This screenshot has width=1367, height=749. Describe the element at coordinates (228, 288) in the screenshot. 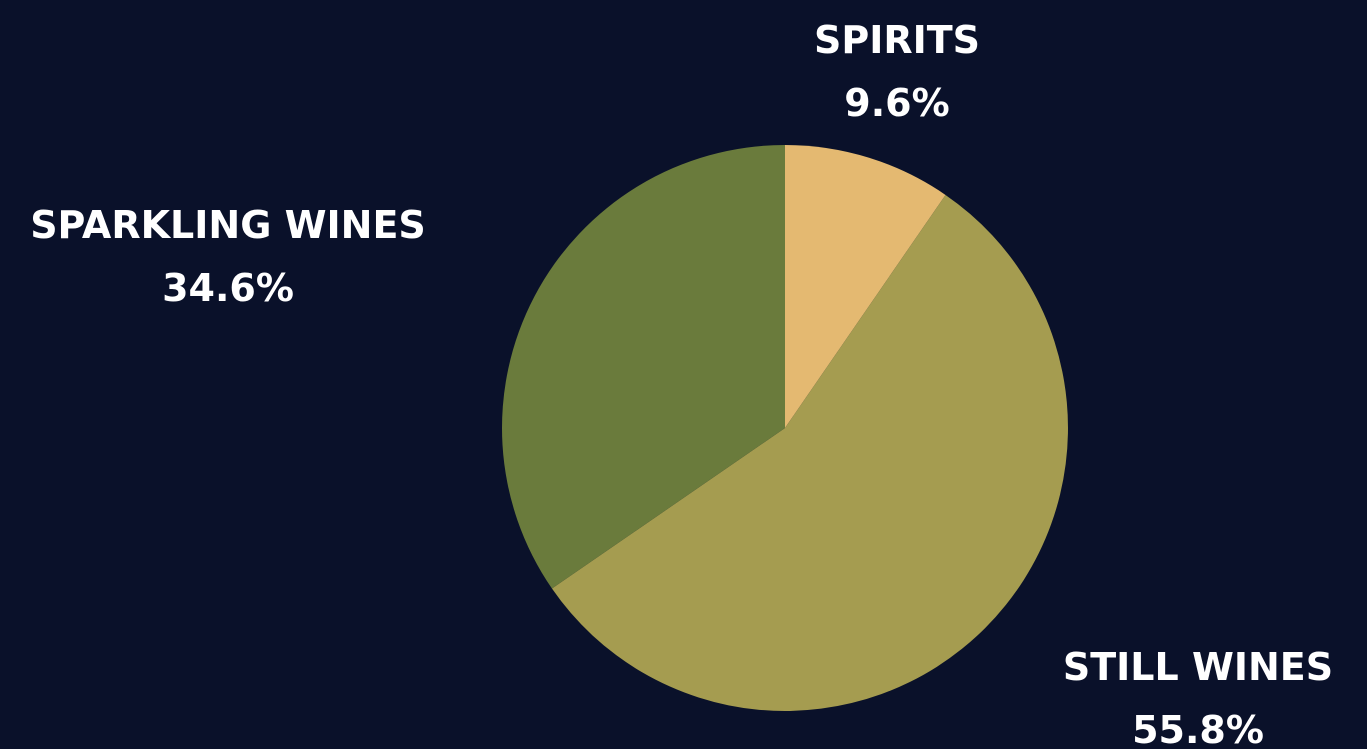

I see `slice-value-sparkling-wines: 34.6%` at that location.